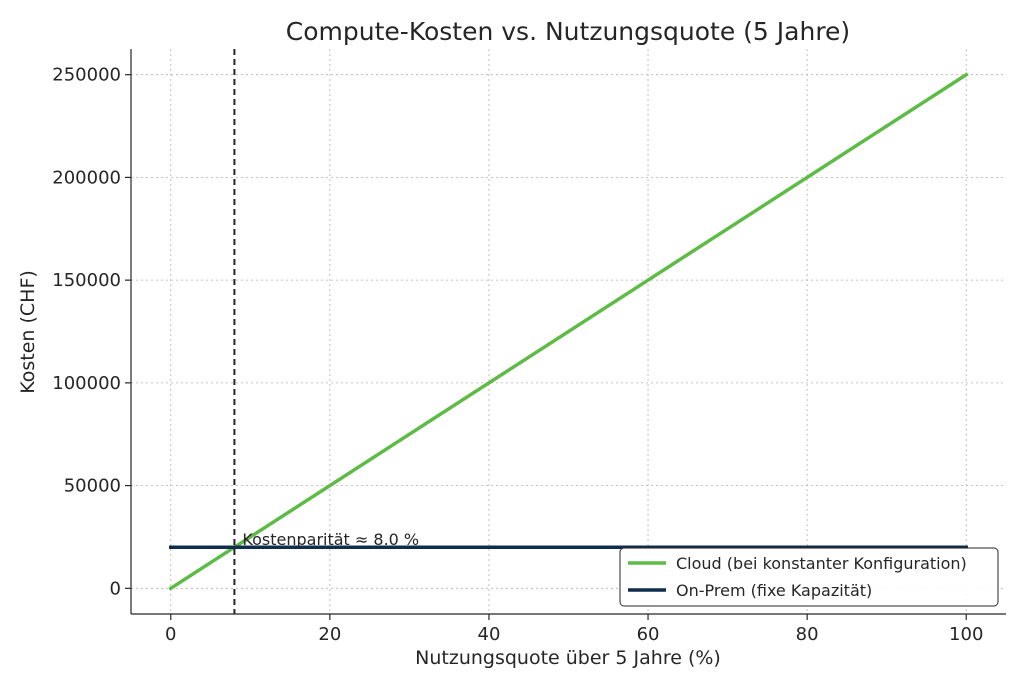  I want to click on x-tick-label: 20, so click(329, 634).